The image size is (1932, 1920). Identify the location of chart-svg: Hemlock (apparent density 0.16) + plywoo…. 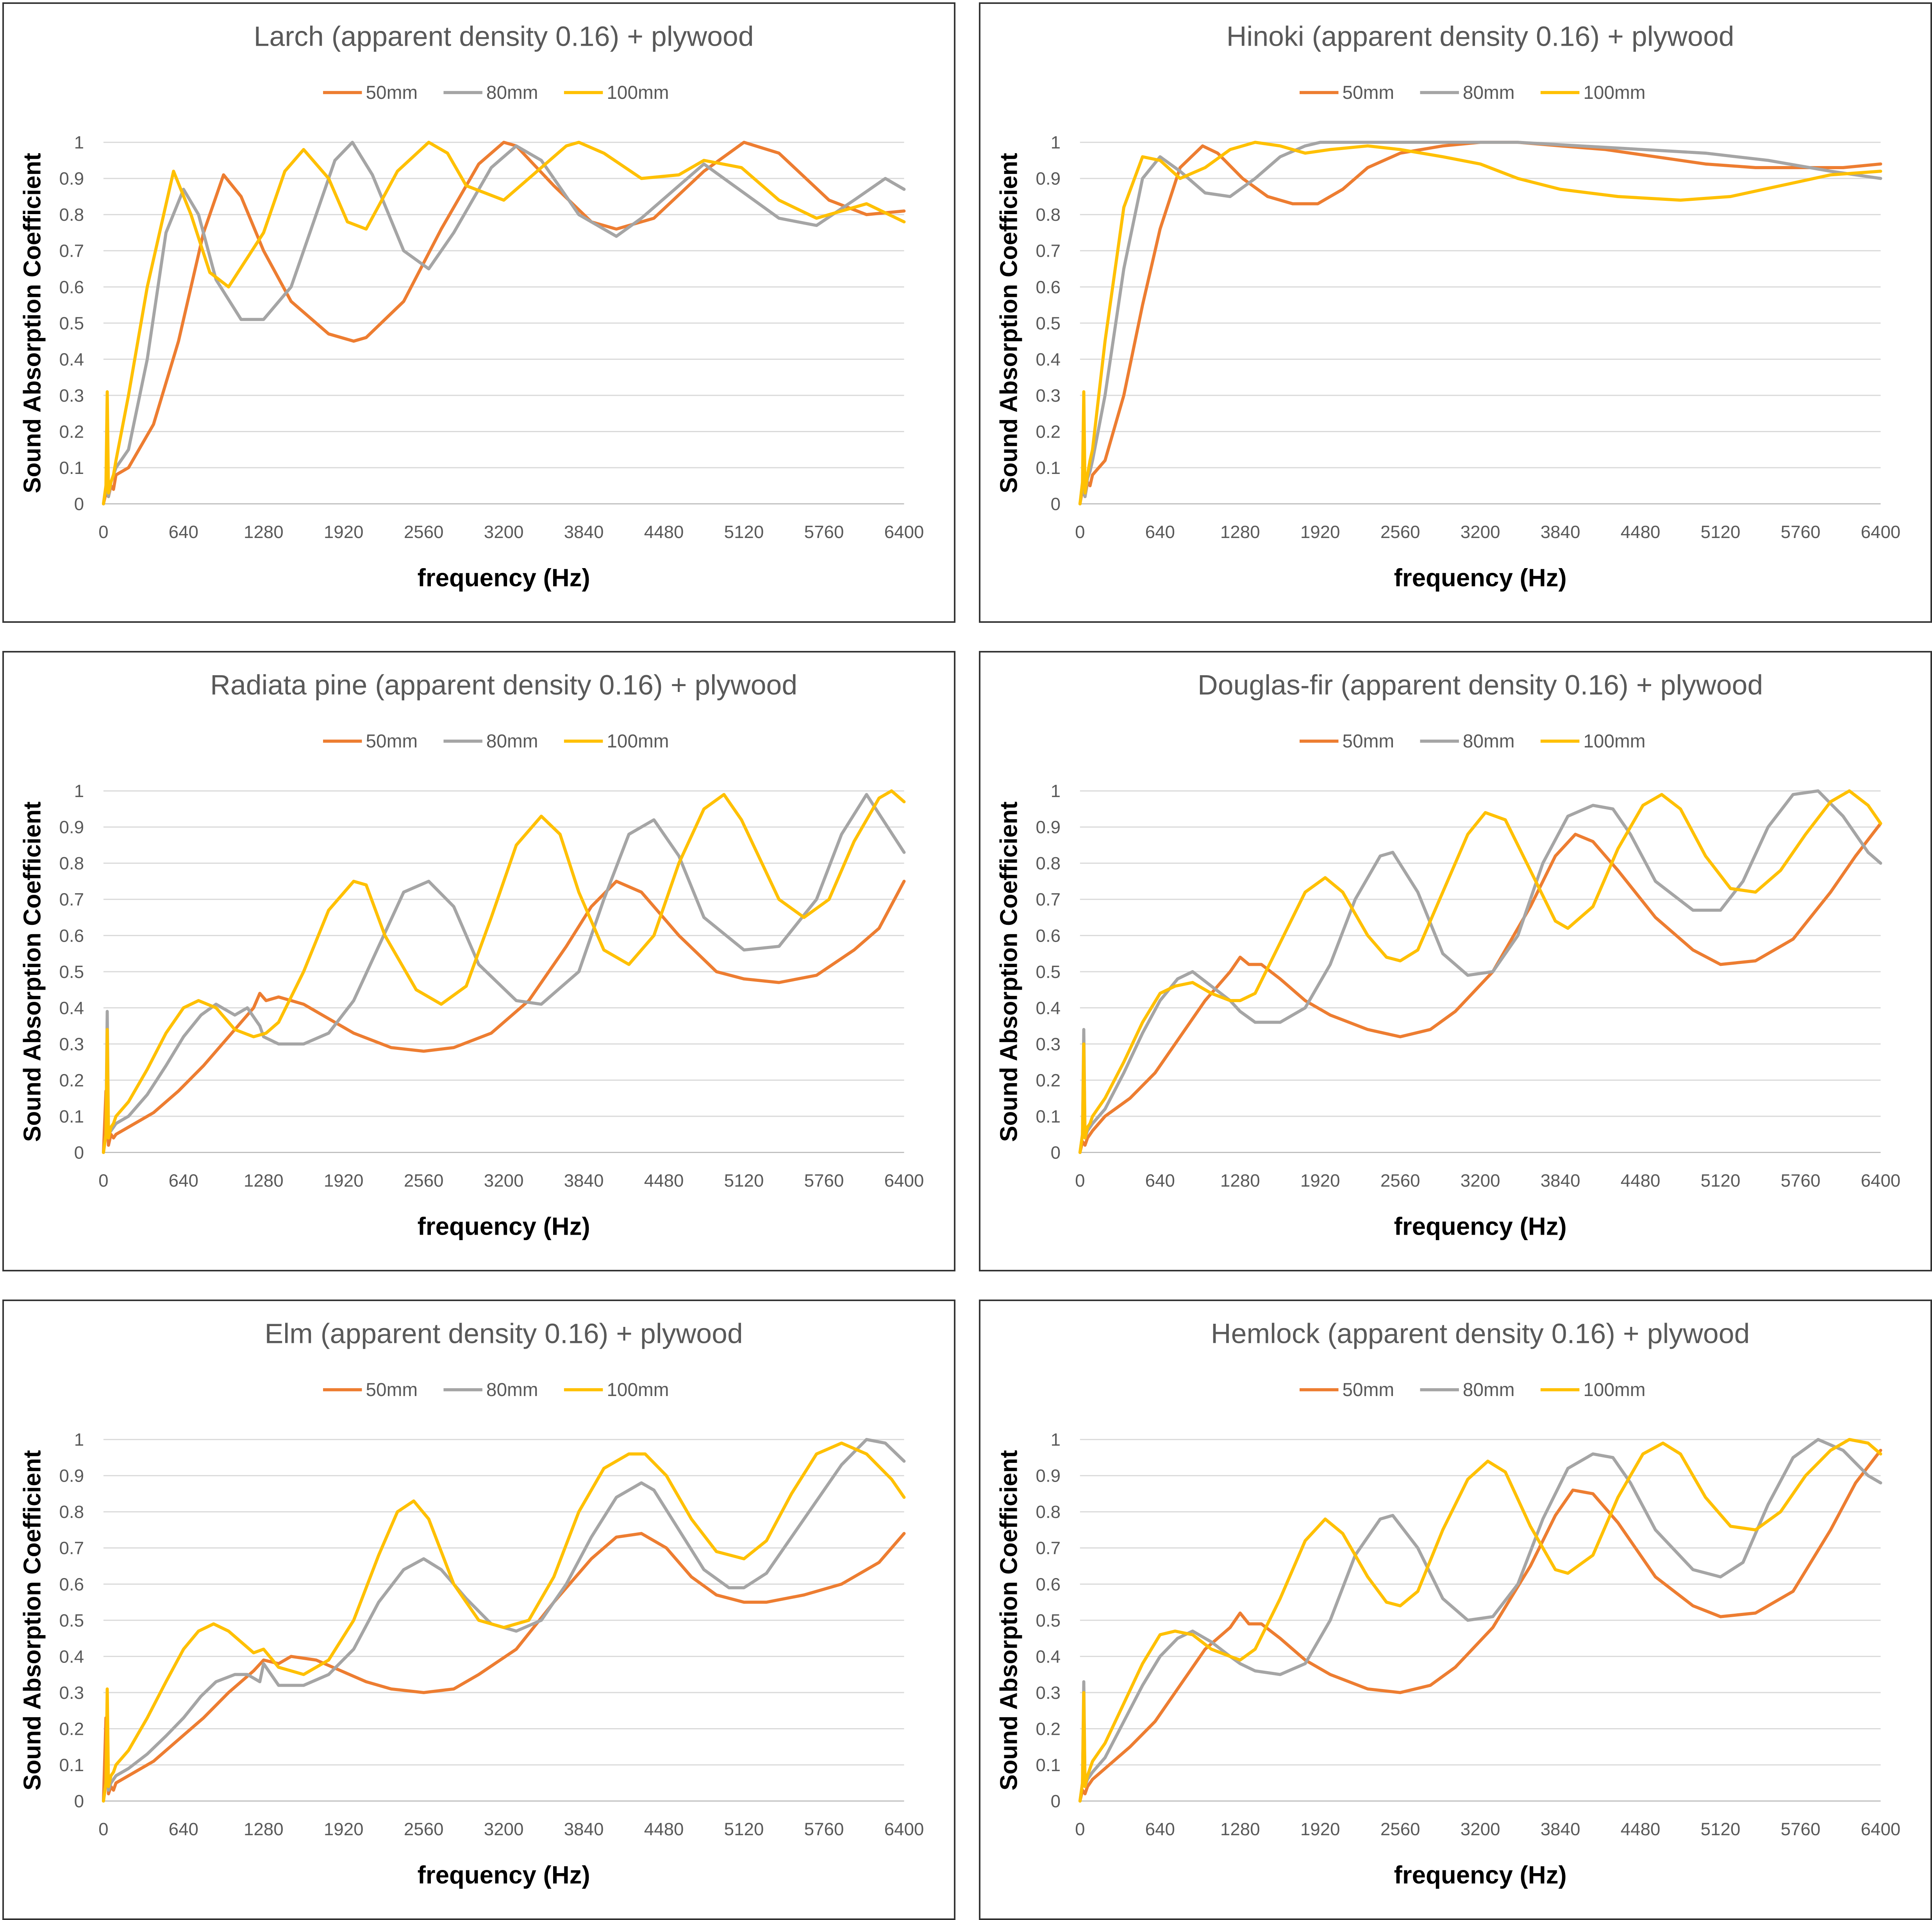
(1448, 1604).